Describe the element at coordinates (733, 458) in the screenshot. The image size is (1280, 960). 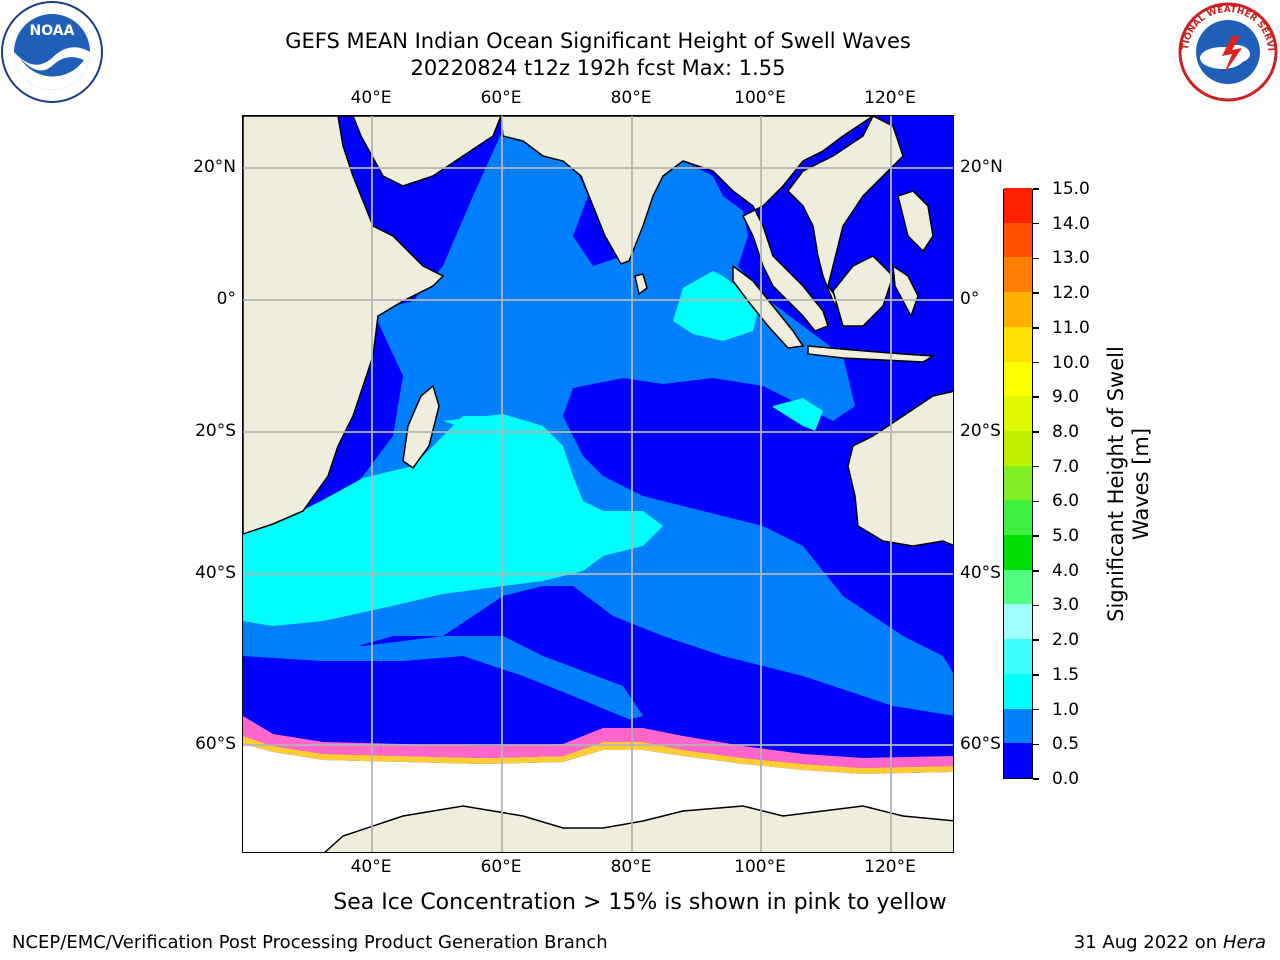
I see `swell-low-region` at that location.